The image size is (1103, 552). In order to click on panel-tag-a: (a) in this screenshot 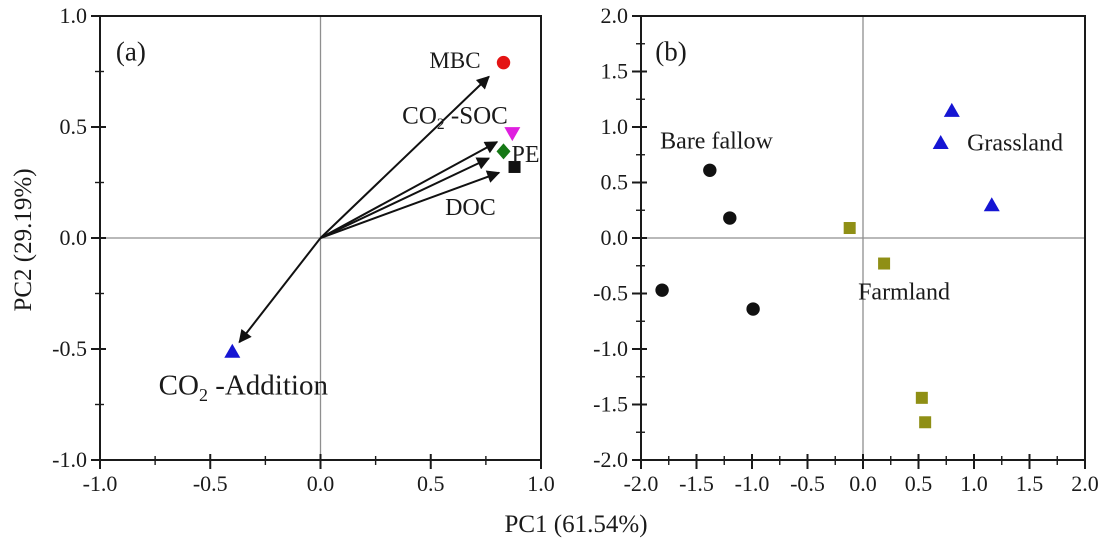, I will do `click(131, 52)`.